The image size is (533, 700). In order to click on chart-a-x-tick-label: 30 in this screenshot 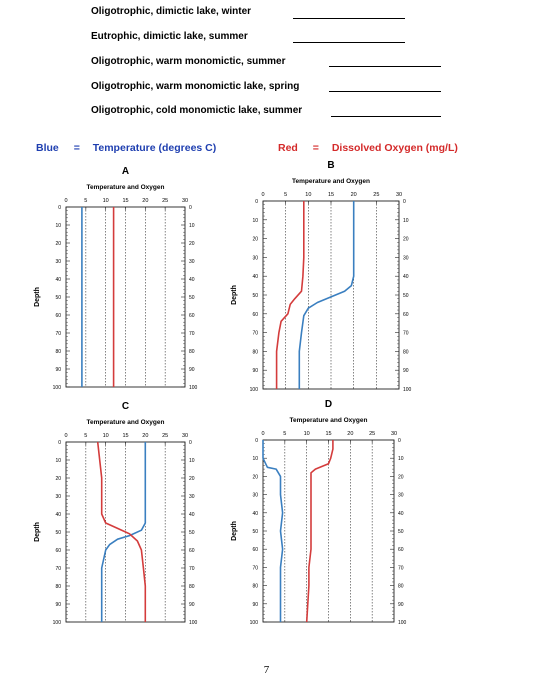, I will do `click(185, 201)`.